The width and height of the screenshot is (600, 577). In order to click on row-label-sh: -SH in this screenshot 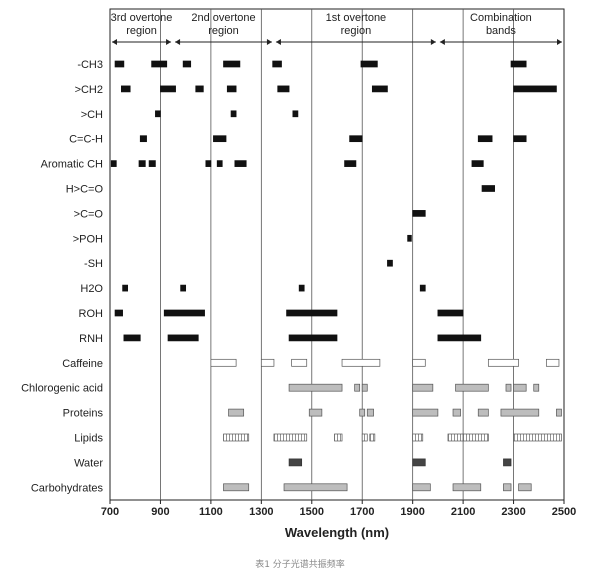, I will do `click(93, 264)`.